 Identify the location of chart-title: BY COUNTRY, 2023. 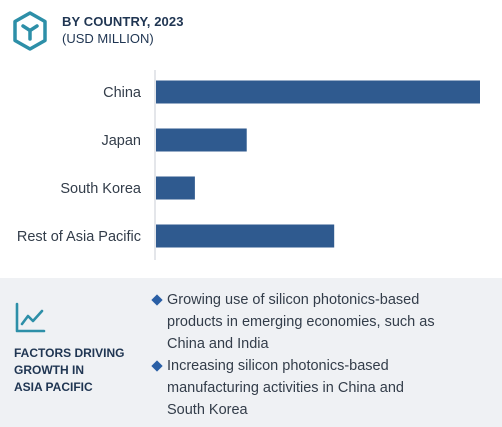
(123, 21).